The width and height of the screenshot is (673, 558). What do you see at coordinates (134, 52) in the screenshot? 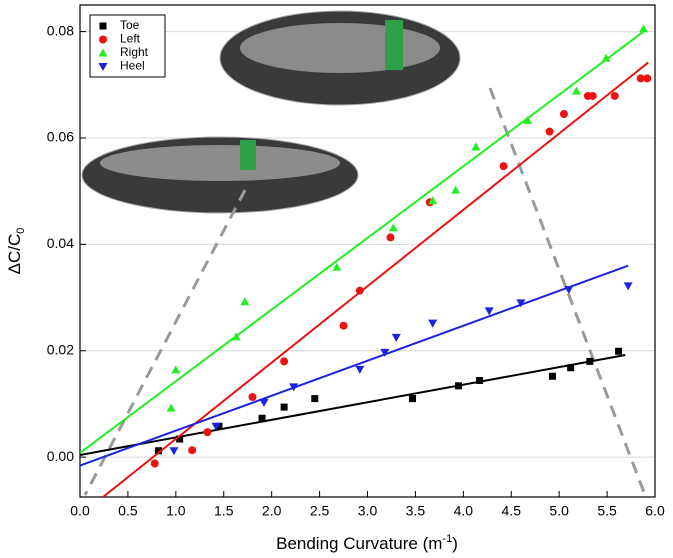
I see `legend-label: Right` at bounding box center [134, 52].